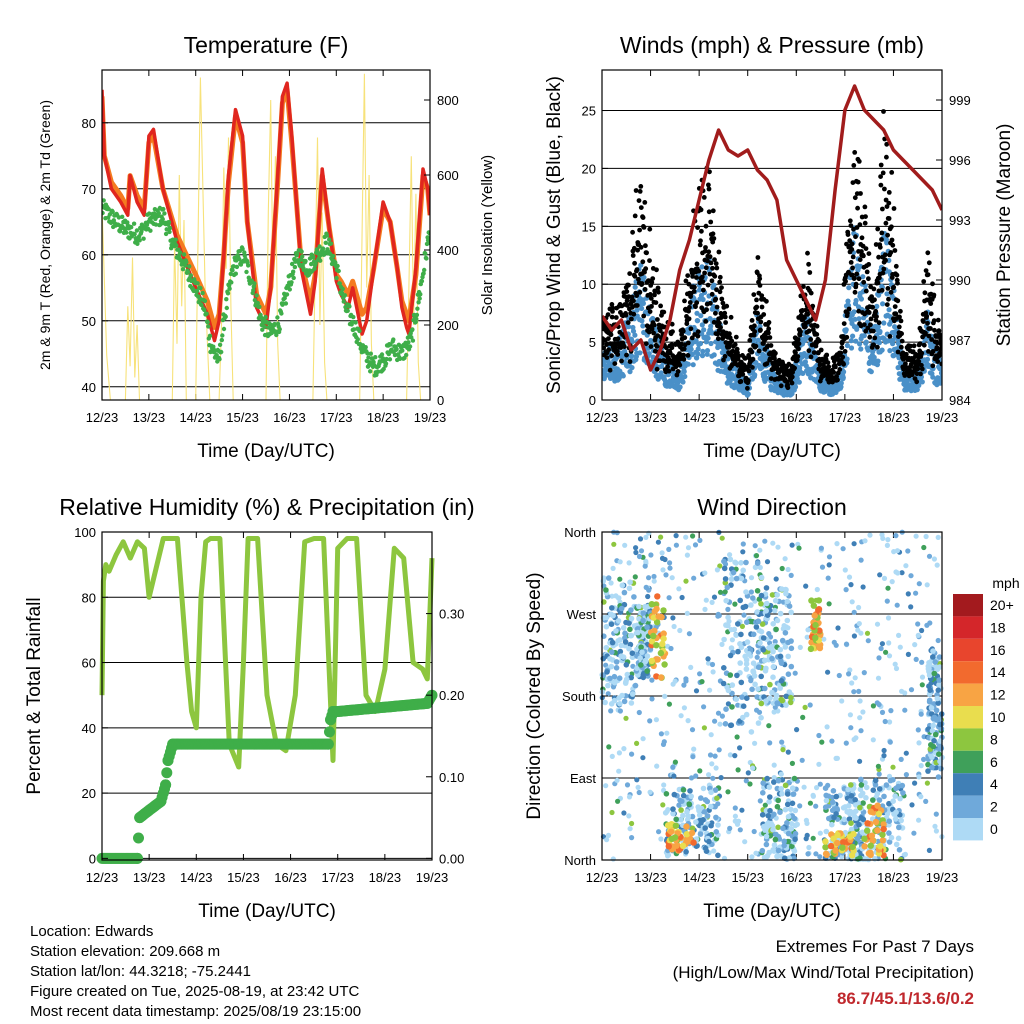 The image size is (1024, 1024). Describe the element at coordinates (960, 100) in the screenshot. I see `y2-tick-label: 999` at that location.